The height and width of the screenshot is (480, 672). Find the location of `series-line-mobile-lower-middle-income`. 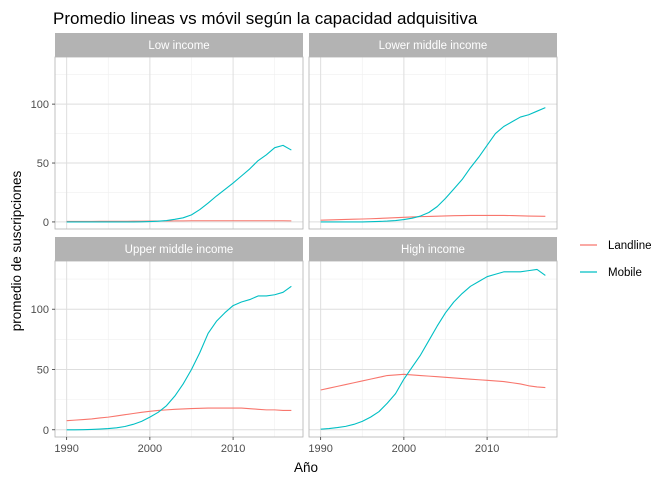

series-line-mobile-lower-middle-income is located at coordinates (433, 165).